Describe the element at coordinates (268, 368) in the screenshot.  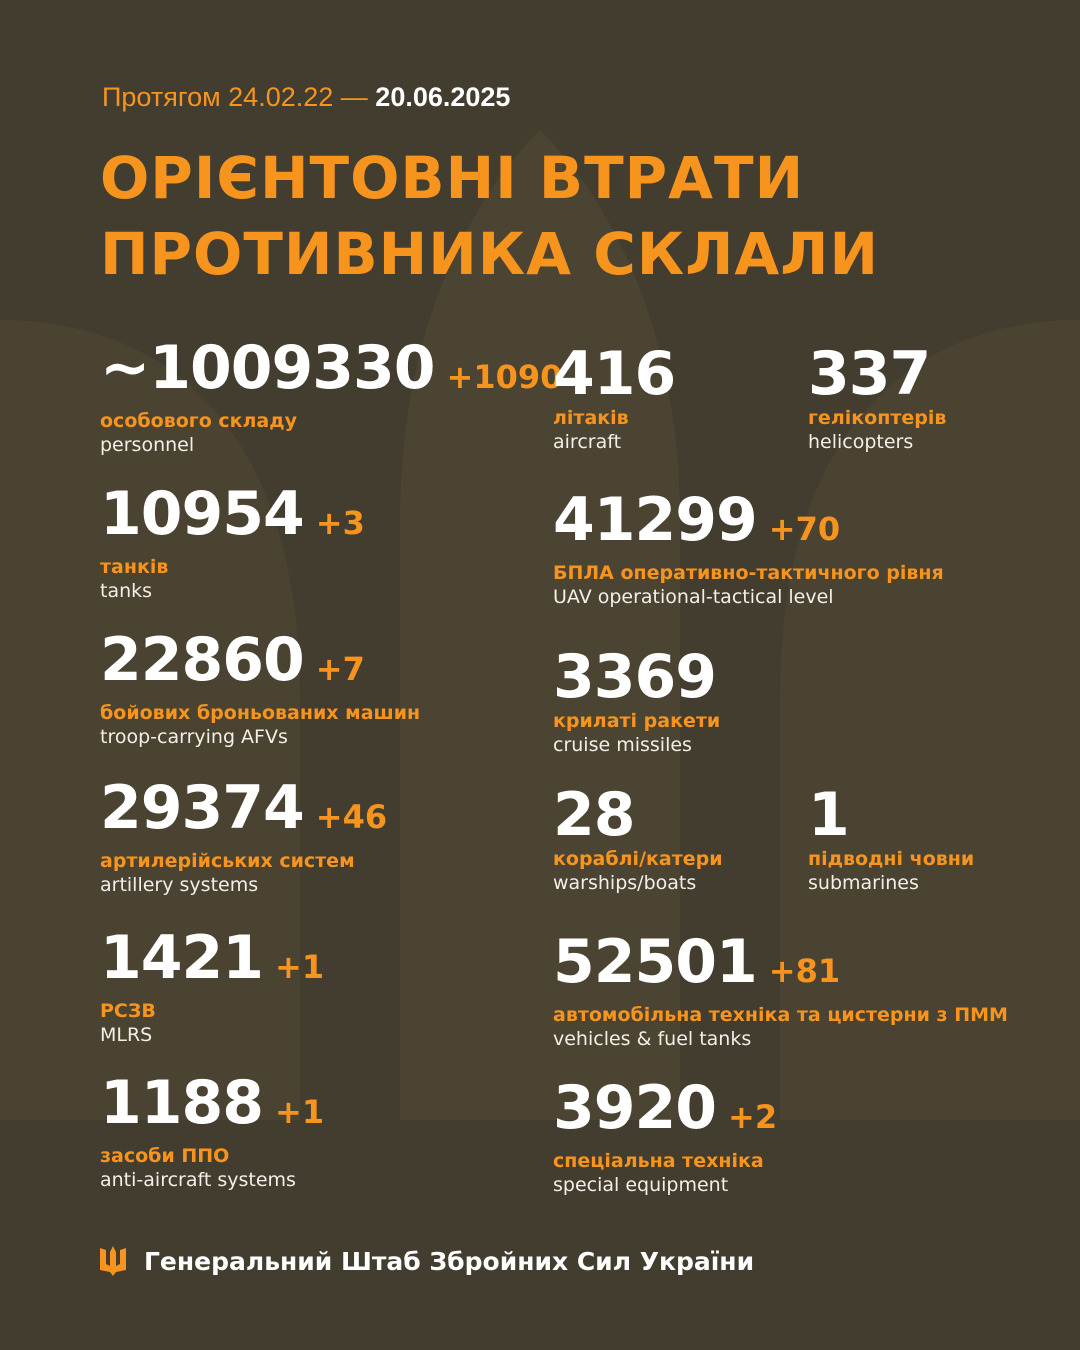
I see `value: ~1009330` at that location.